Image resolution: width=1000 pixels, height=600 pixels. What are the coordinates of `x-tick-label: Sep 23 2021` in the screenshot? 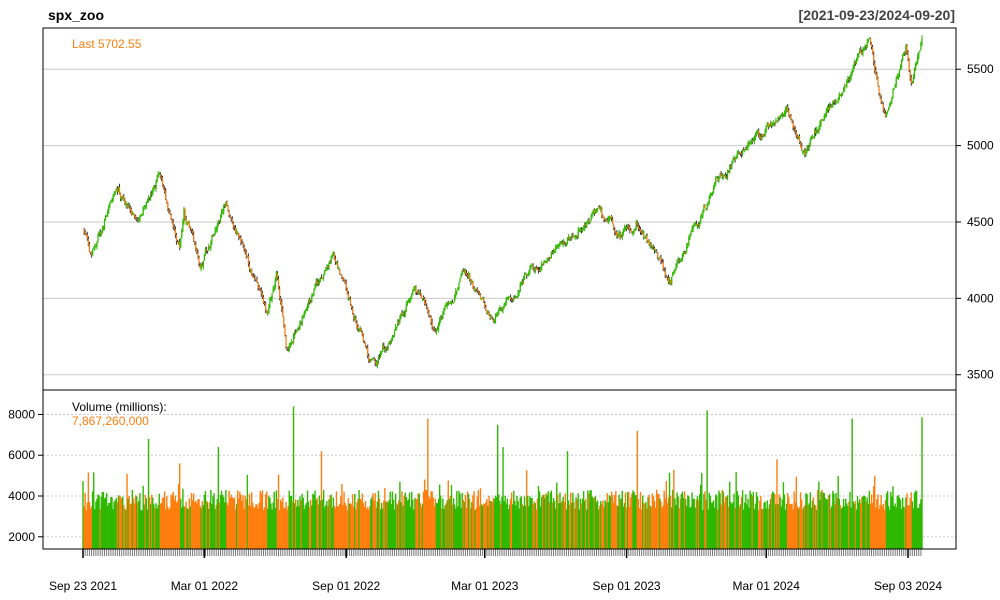 It's located at (83, 586).